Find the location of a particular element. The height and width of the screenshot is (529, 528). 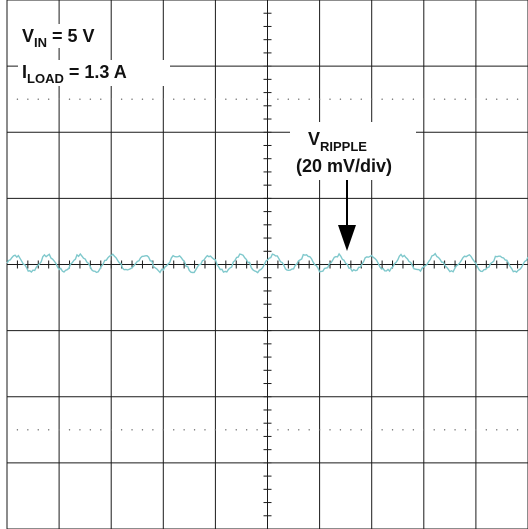

vripple-label-bg is located at coordinates (353, 151).